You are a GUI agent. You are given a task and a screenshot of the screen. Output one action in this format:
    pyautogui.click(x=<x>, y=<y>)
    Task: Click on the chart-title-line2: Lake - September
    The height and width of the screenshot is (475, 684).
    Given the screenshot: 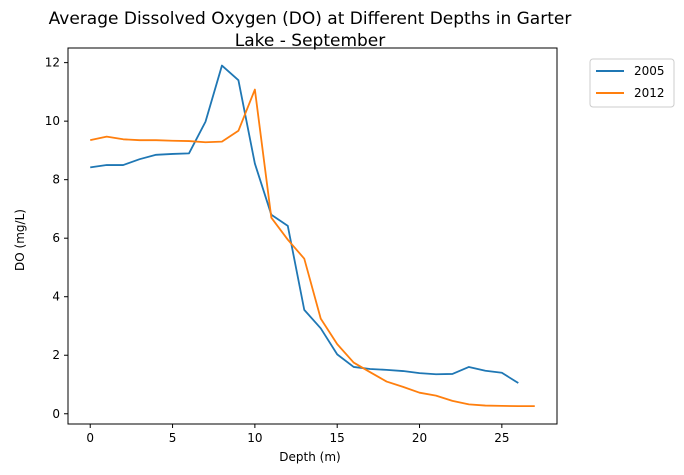 What is the action you would take?
    pyautogui.click(x=310, y=41)
    